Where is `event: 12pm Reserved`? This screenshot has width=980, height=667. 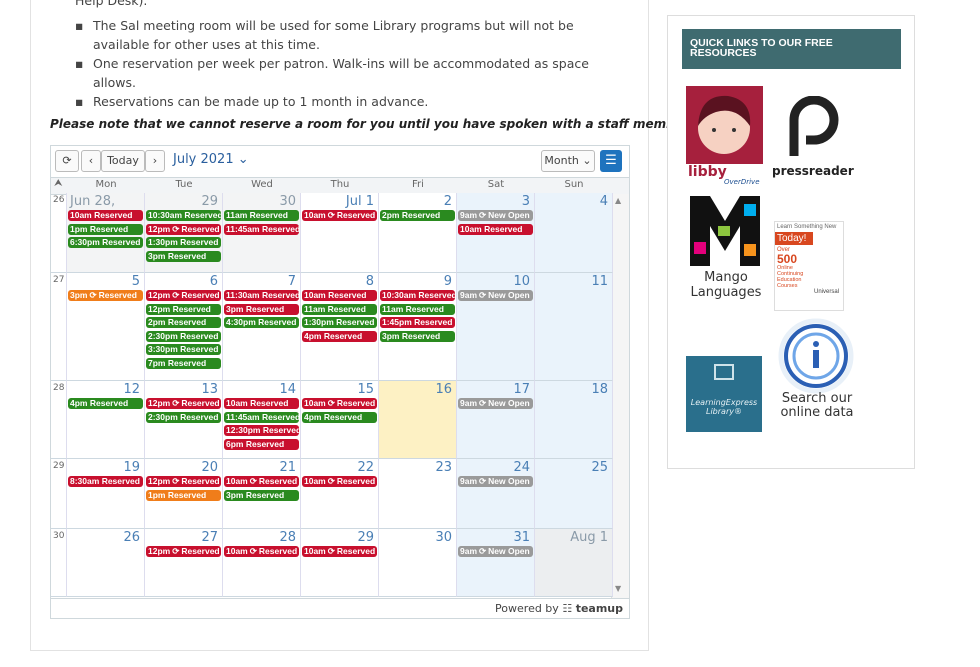
event: 12pm Reserved is located at coordinates (183, 309).